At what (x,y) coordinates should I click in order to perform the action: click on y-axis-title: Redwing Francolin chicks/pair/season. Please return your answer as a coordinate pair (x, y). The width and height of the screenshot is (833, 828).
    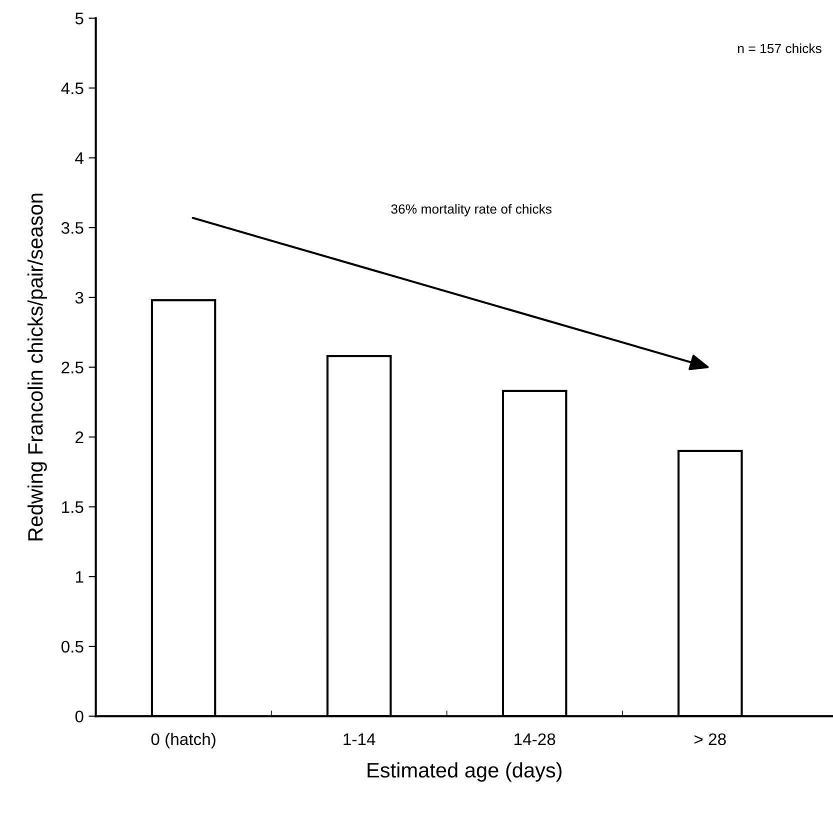
    Looking at the image, I should click on (37, 367).